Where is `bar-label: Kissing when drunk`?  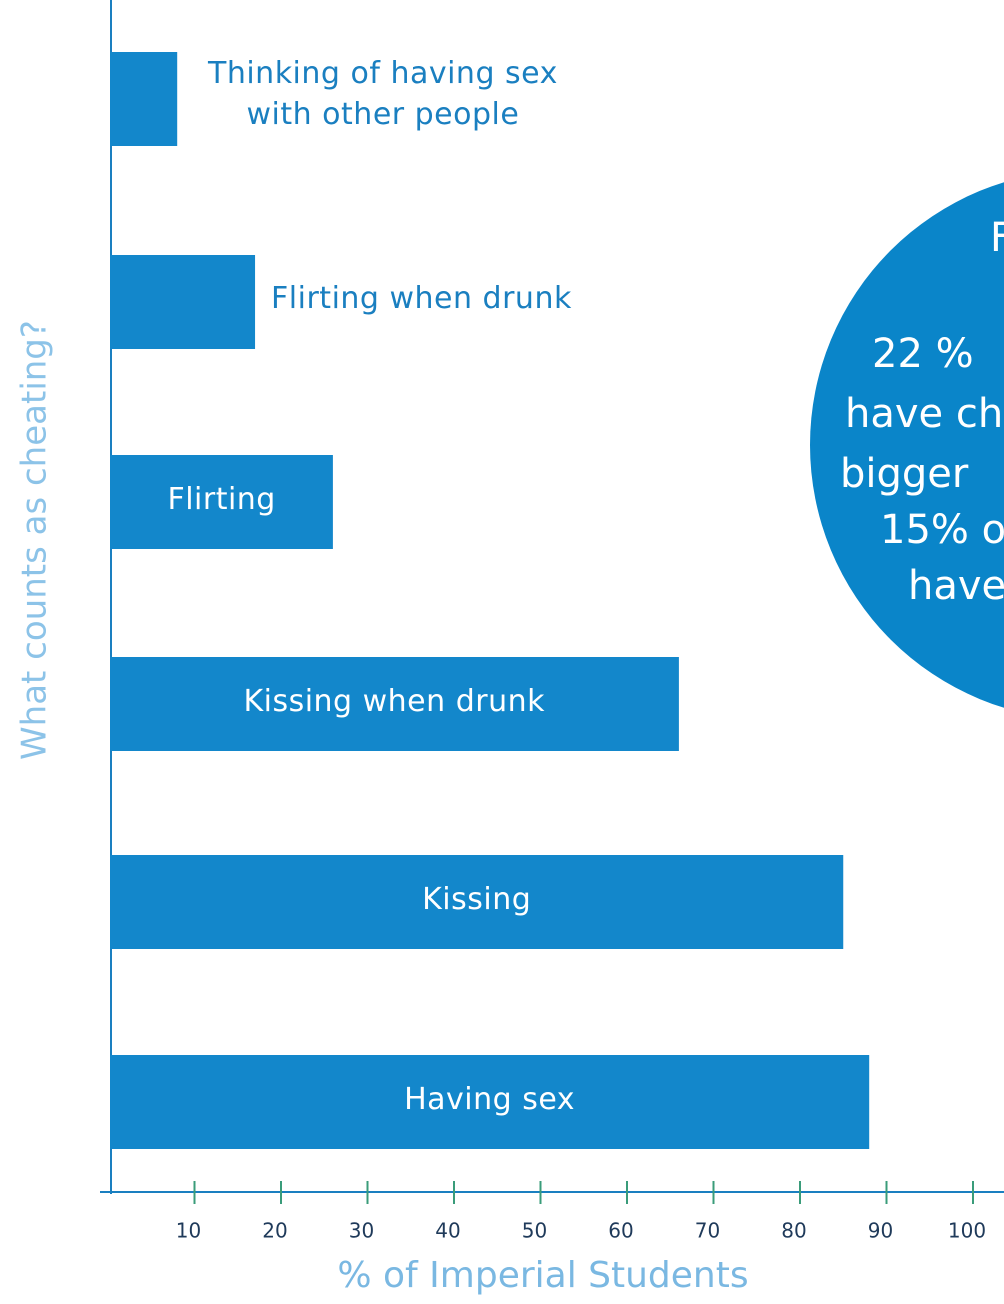 bar-label: Kissing when drunk is located at coordinates (394, 701).